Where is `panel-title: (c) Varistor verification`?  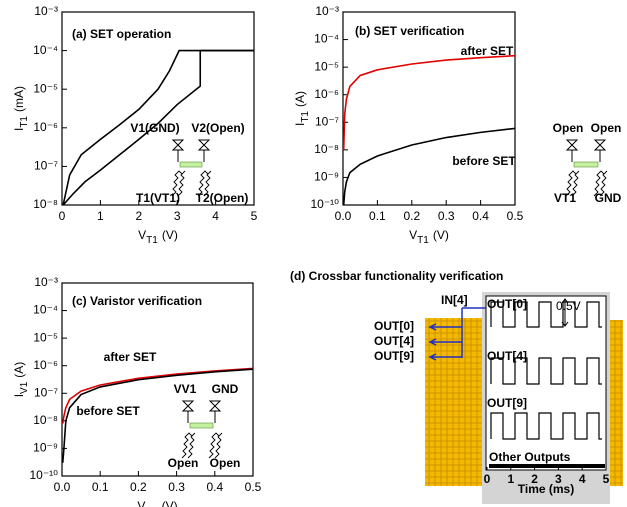
panel-title: (c) Varistor verification is located at coordinates (137, 301).